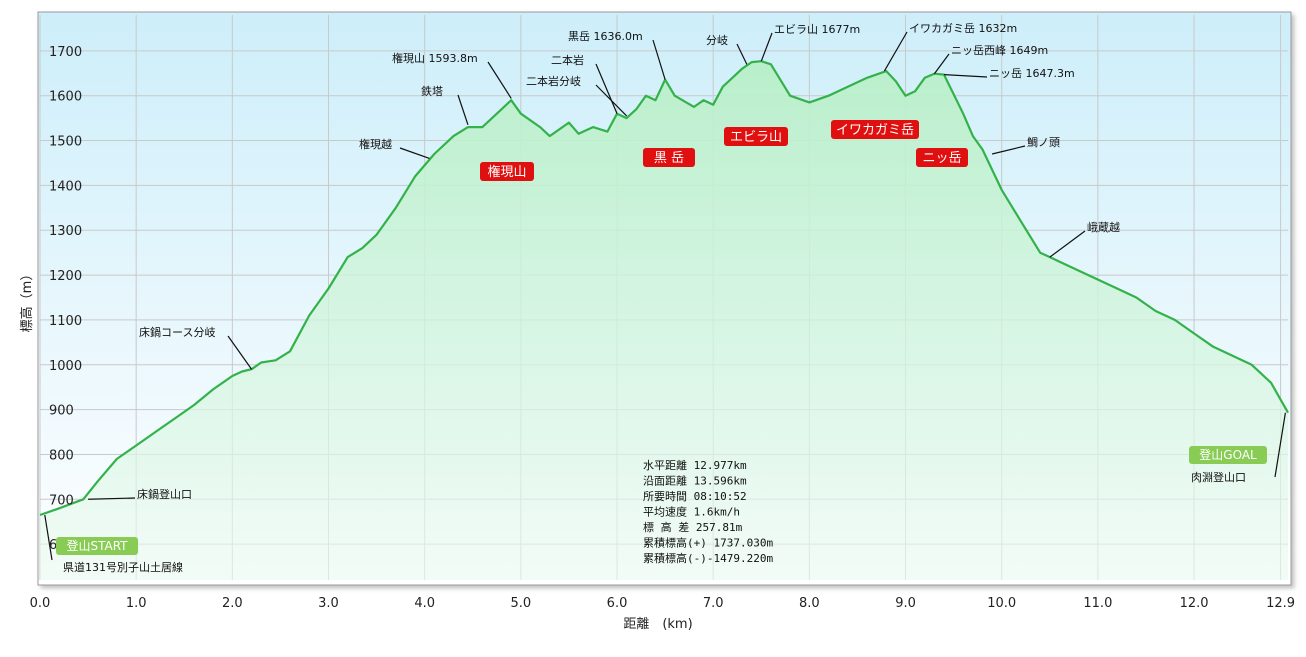 The height and width of the screenshot is (657, 1306). What do you see at coordinates (65, 97) in the screenshot?
I see `y-tick-label: 1600` at bounding box center [65, 97].